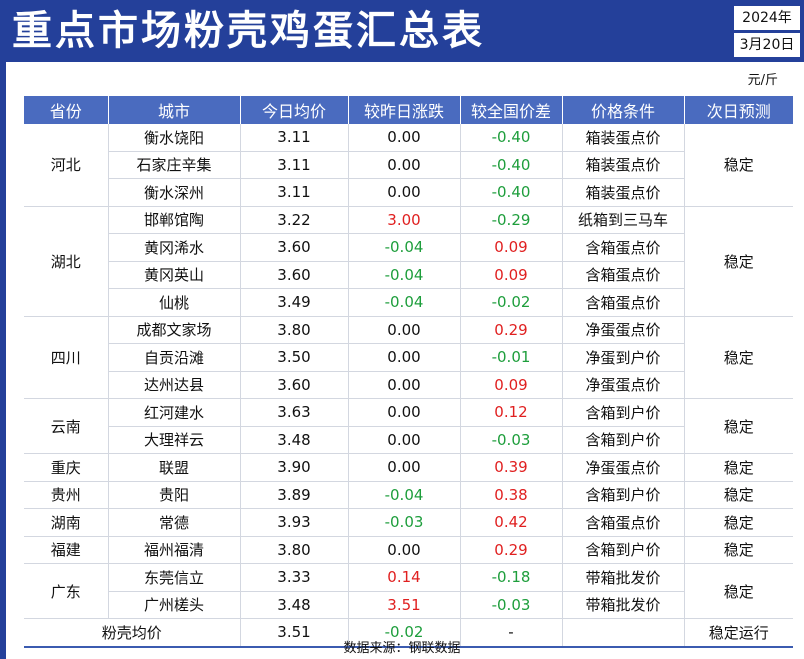  What do you see at coordinates (3, 360) in the screenshot?
I see `left-accent-stripe` at bounding box center [3, 360].